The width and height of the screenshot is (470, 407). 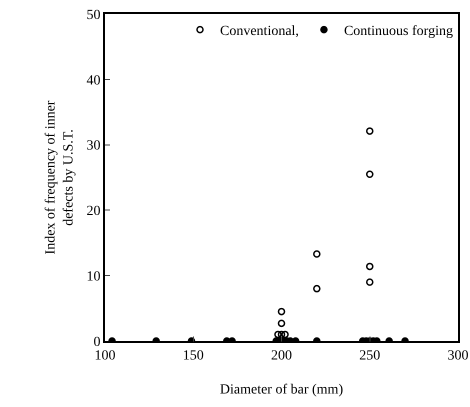 What do you see at coordinates (93, 212) in the screenshot?
I see `y-tick-label: 20` at bounding box center [93, 212].